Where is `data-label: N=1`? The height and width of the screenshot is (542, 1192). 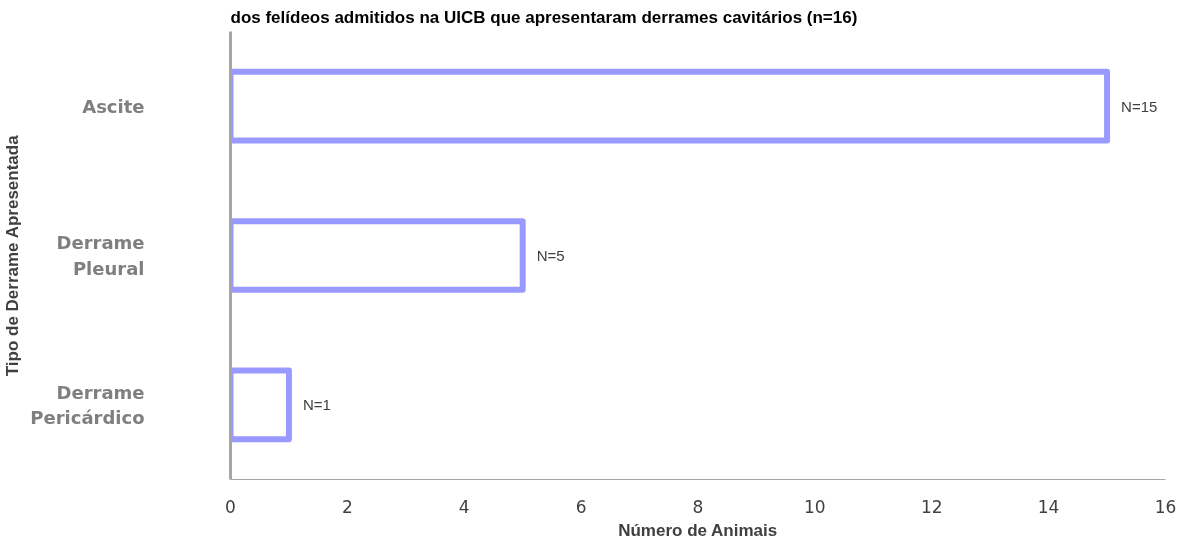 data-label: N=1 is located at coordinates (316, 405).